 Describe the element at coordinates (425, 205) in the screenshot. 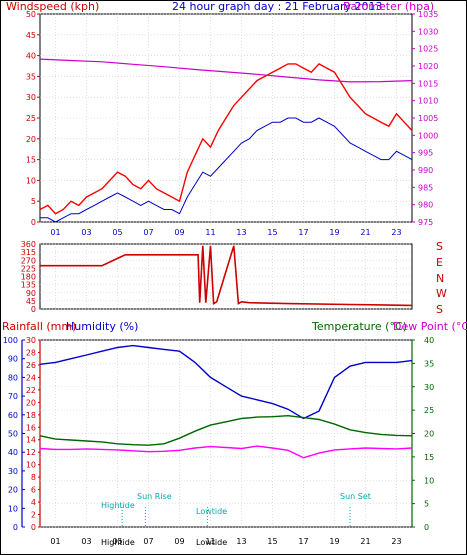

I see `top-right-tick-label: 980` at that location.